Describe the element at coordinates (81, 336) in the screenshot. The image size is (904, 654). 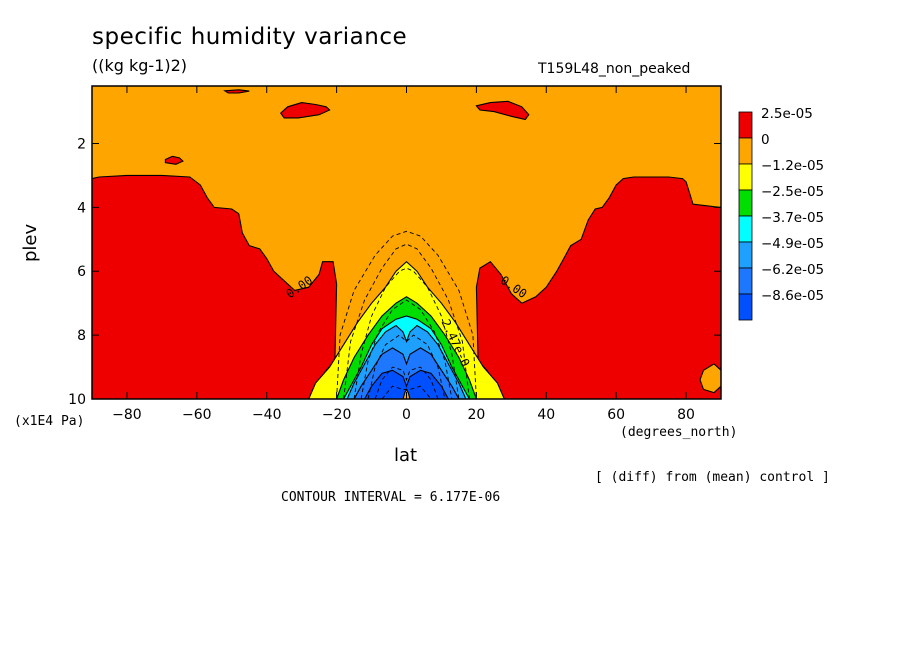
I see `y-tick-label: 8` at that location.